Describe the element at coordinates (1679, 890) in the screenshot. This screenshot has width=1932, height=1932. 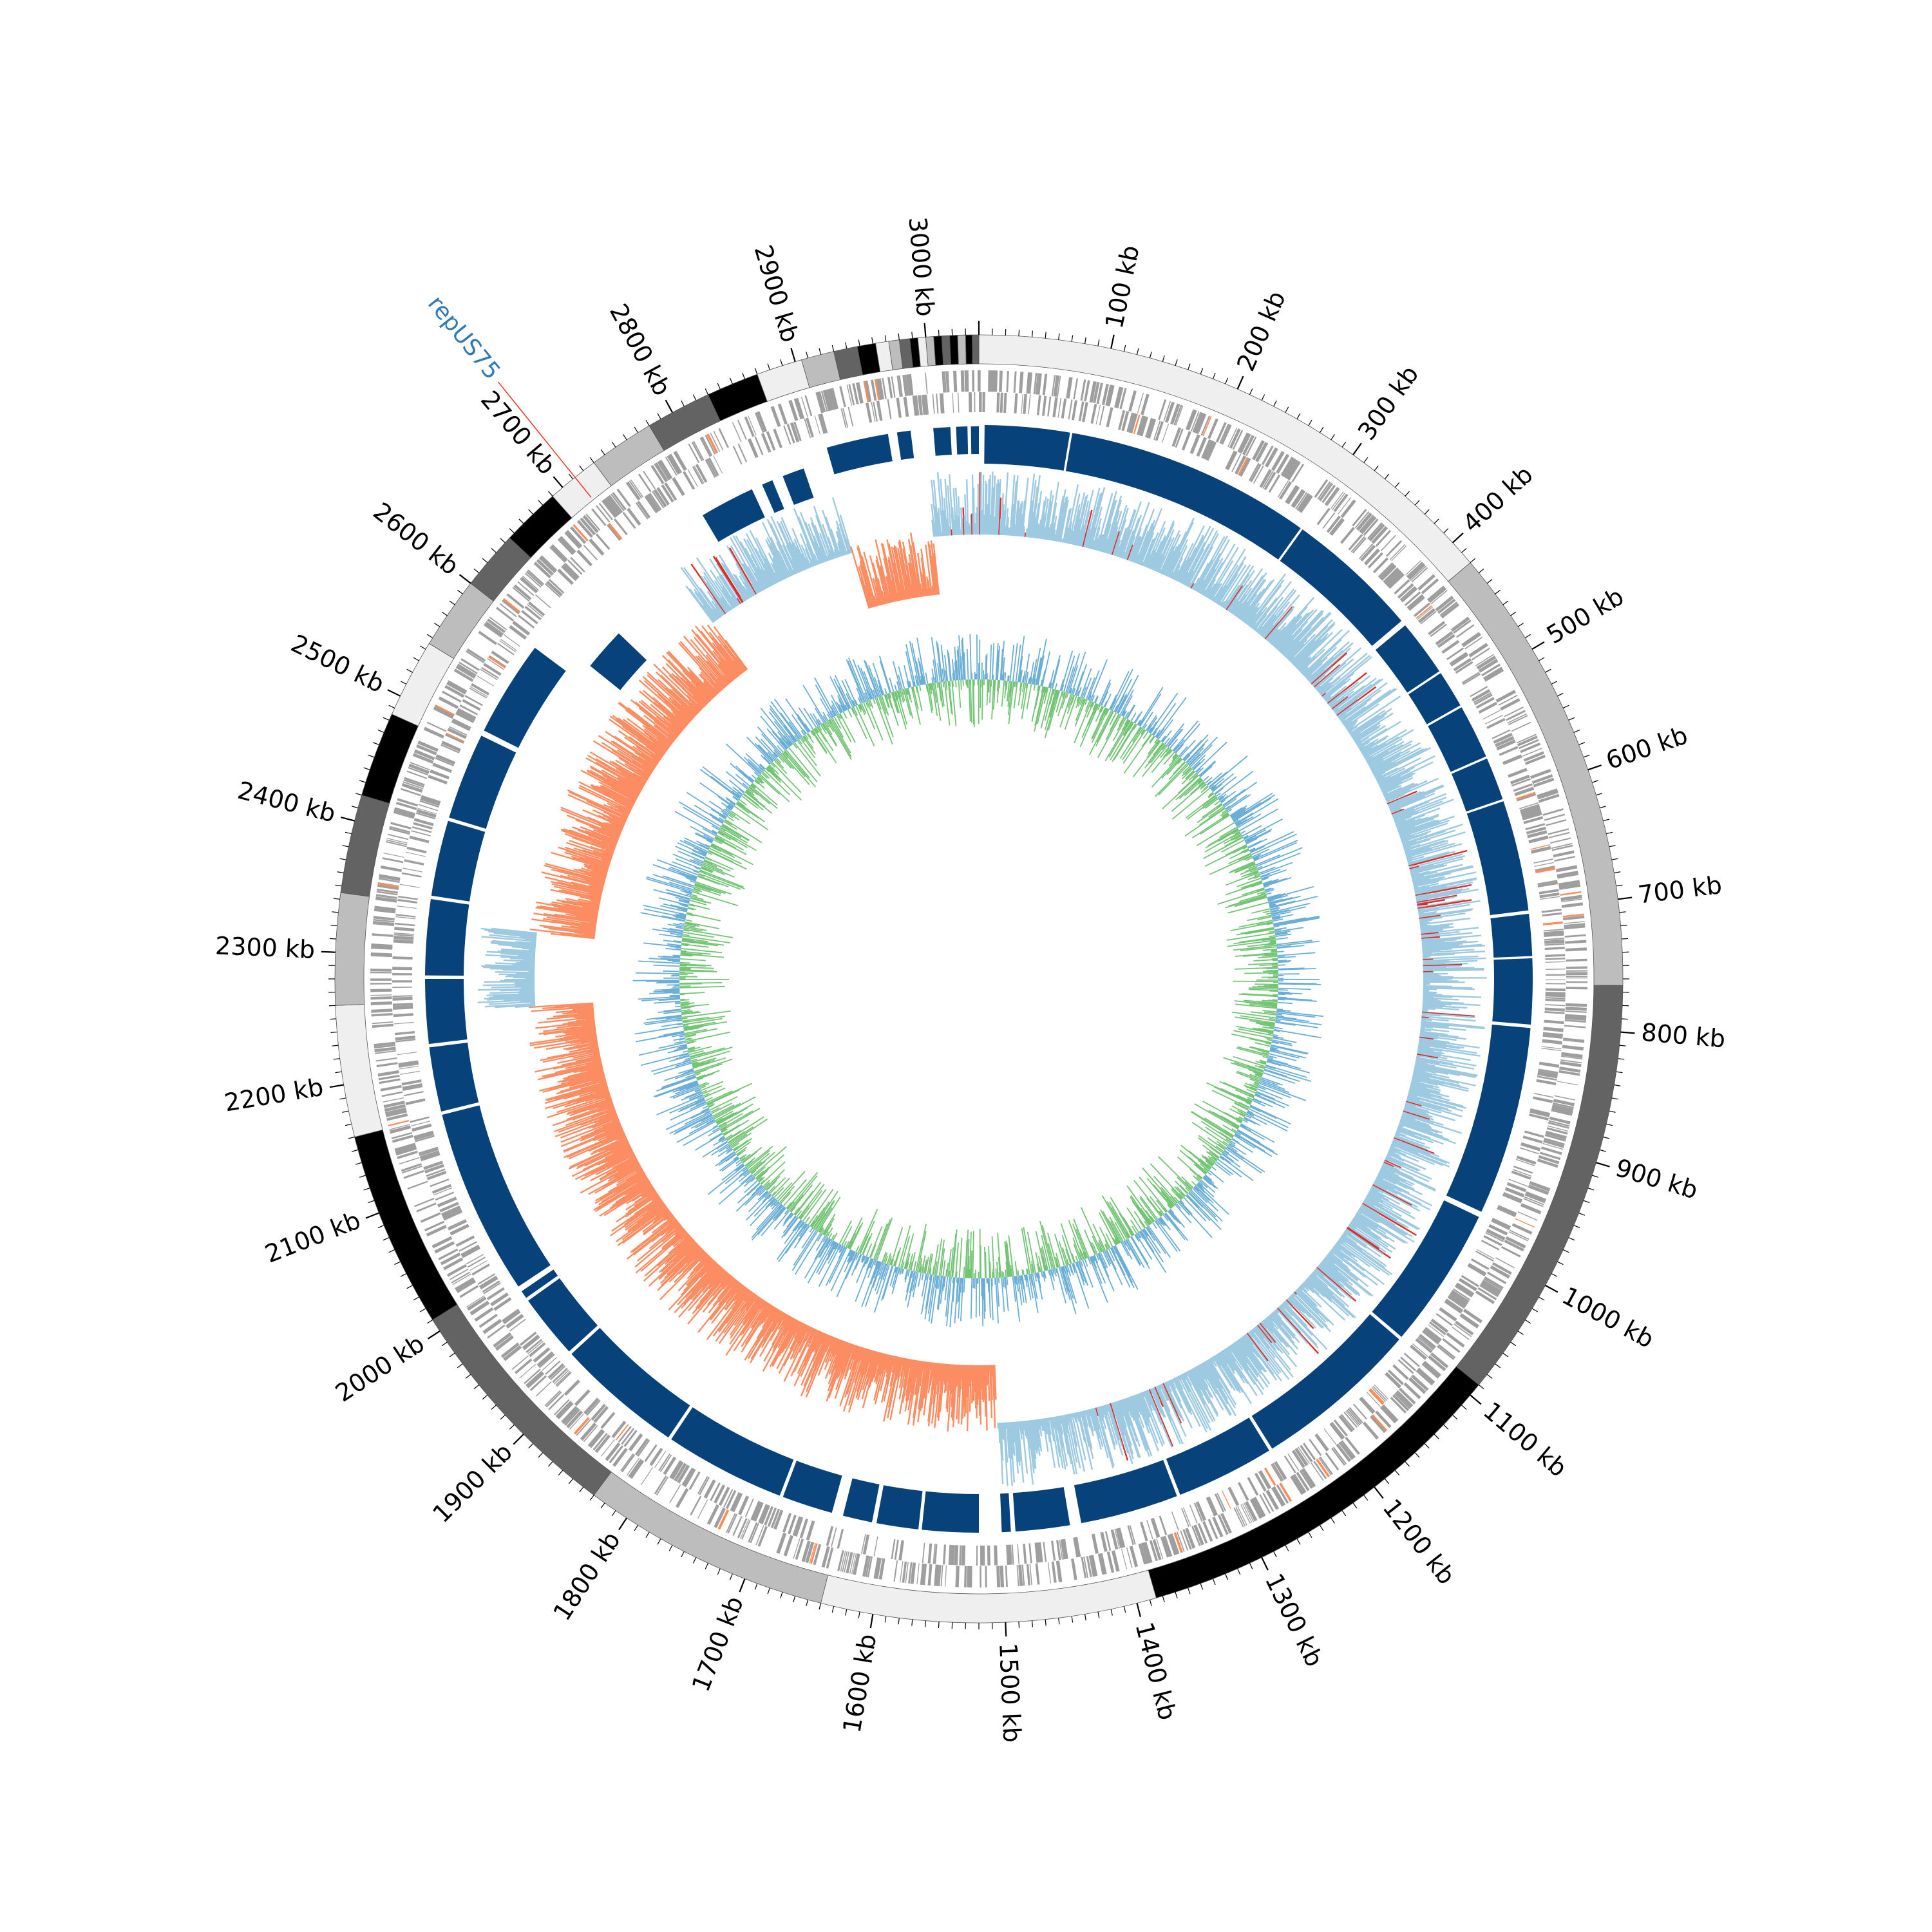
I see `tick-label: 700 kb` at that location.